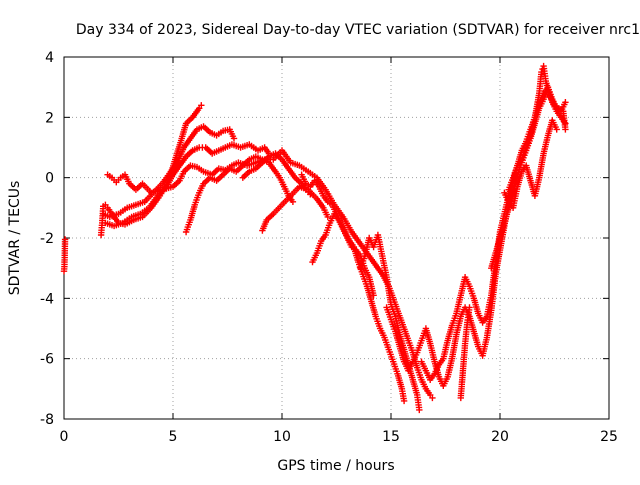  Describe the element at coordinates (47, 299) in the screenshot. I see `y-tick-label: -4` at that location.